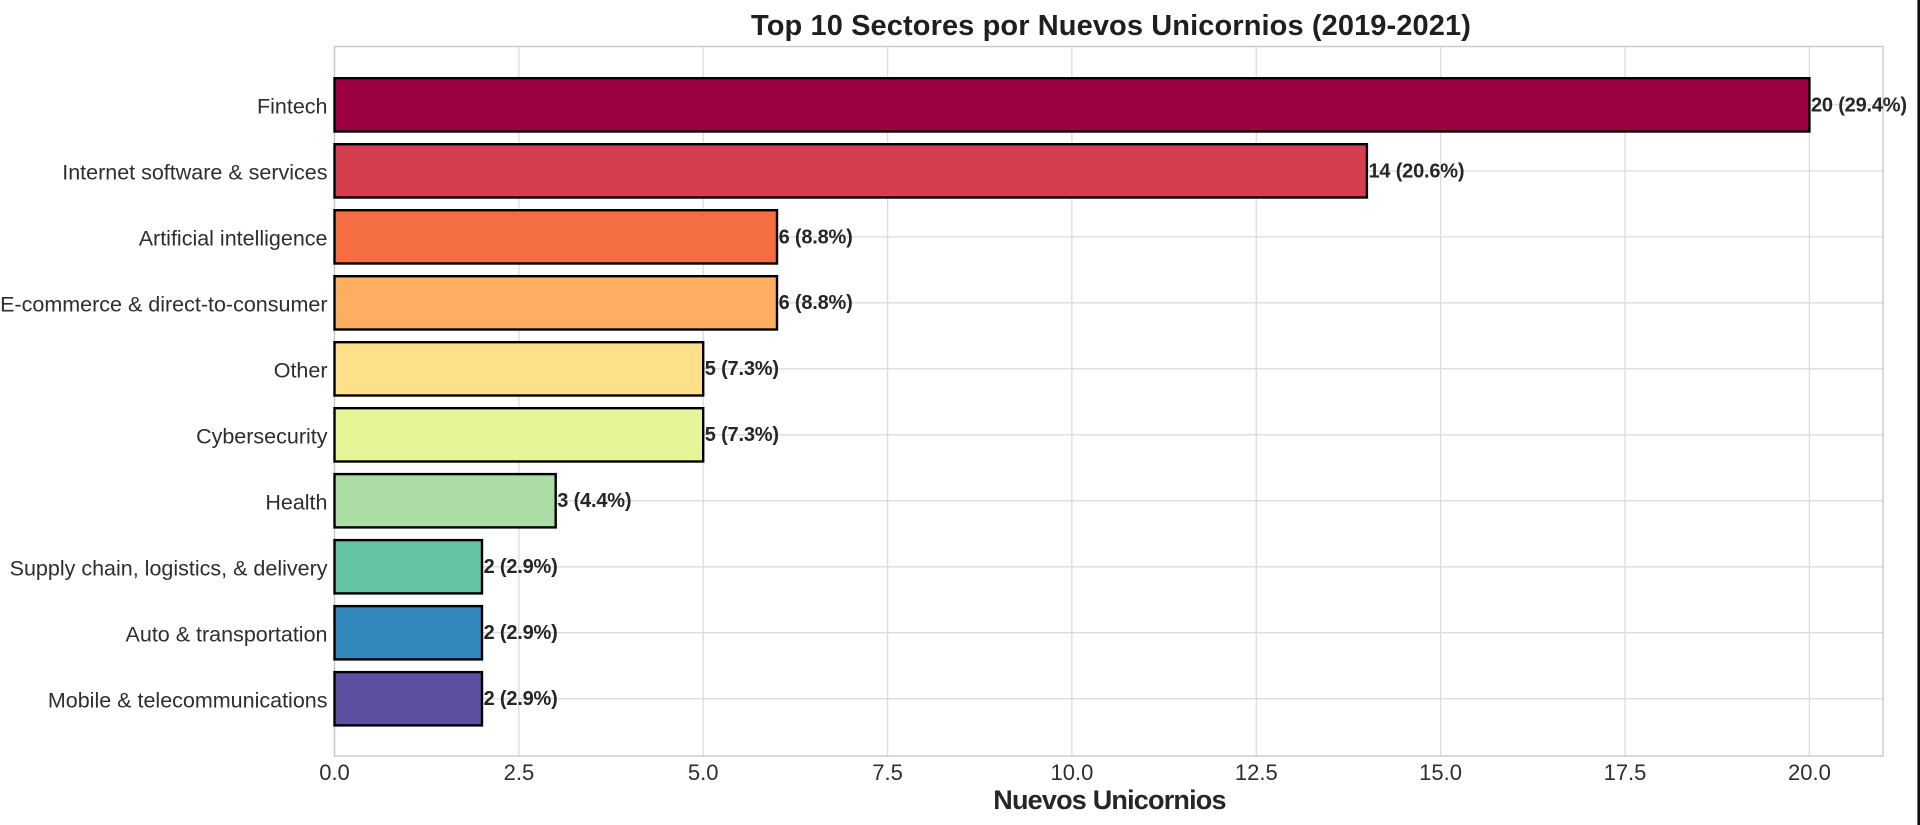  I want to click on svg-text: 12.5, so click(1256, 772).